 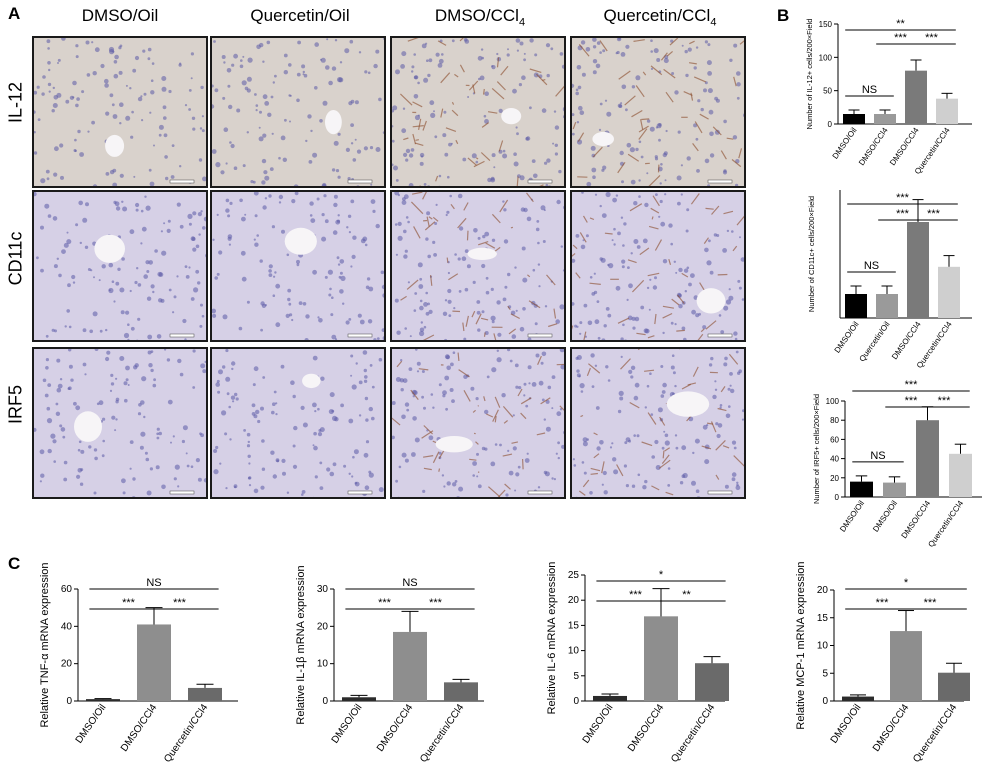 I want to click on chart-c4-sig-label: ***, so click(x=931, y=603).